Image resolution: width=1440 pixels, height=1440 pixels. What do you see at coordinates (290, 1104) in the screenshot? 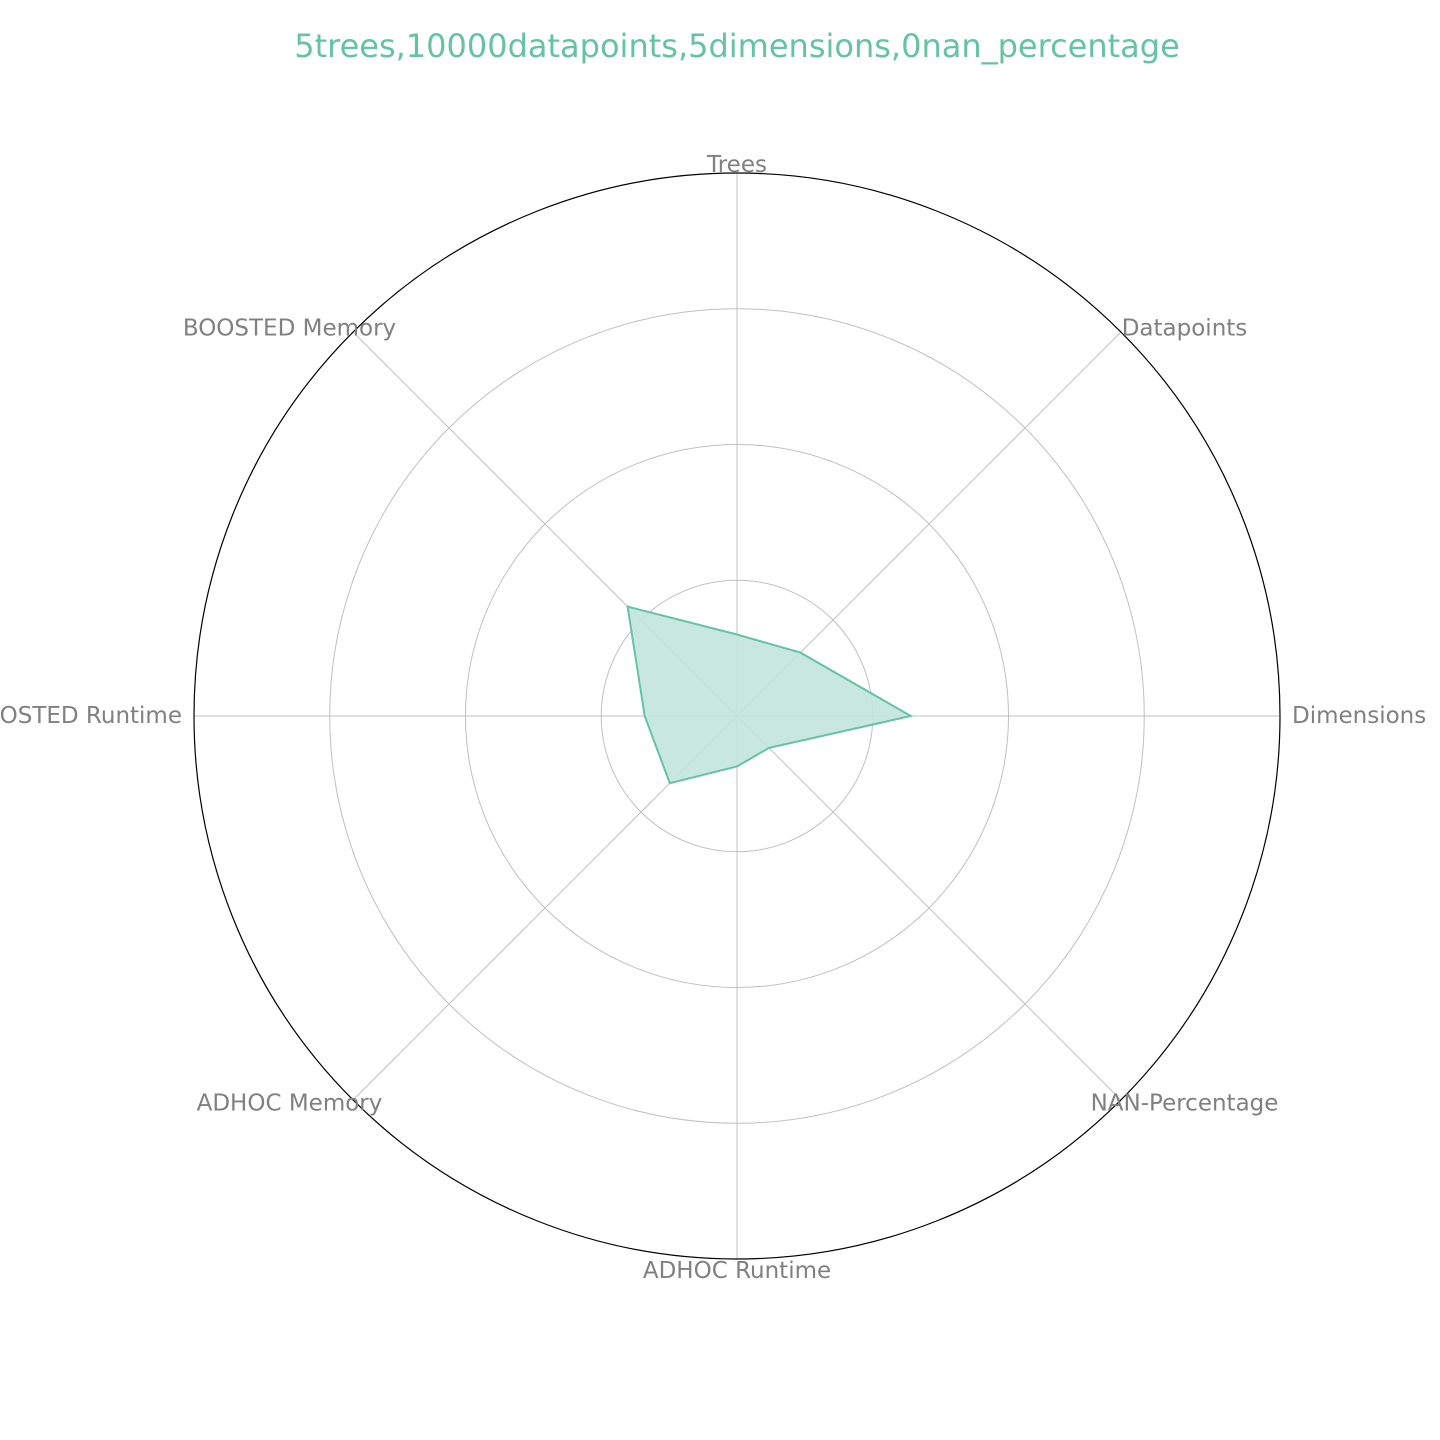
I see `axis-label-adhoc-memory: ADHOC Memory` at bounding box center [290, 1104].